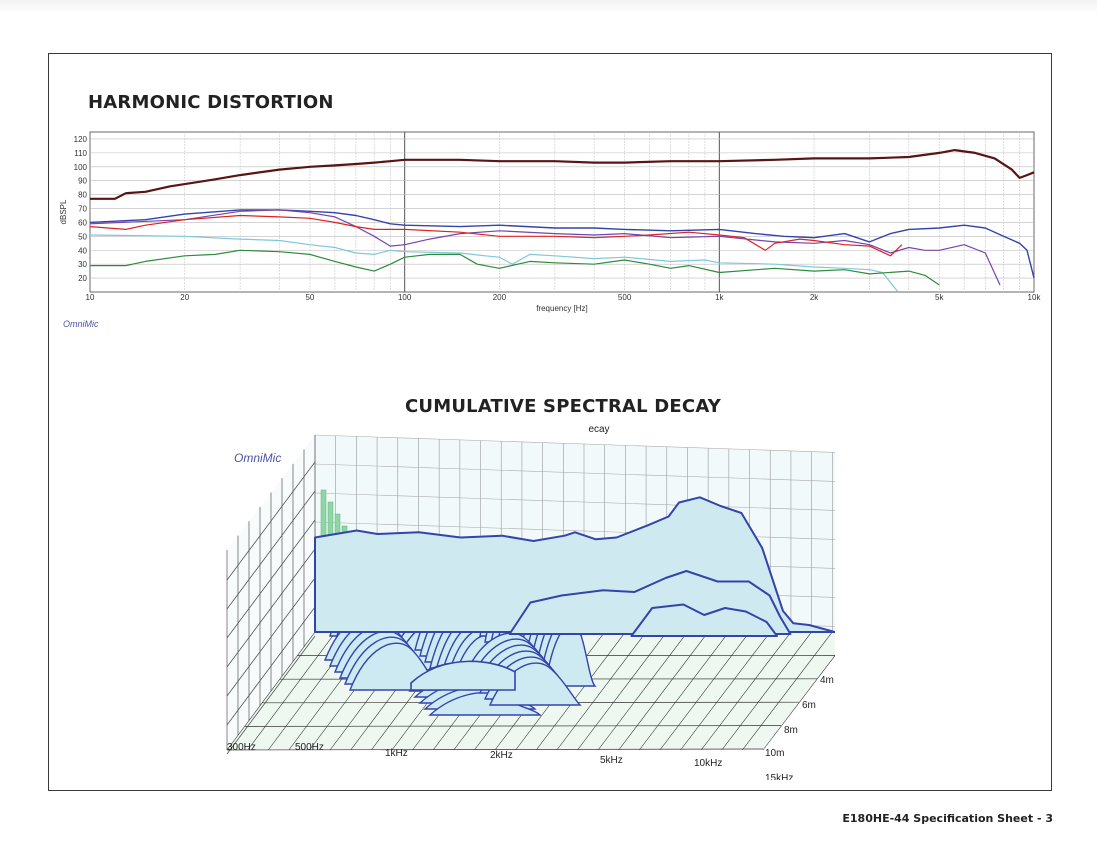 The image size is (1097, 856). What do you see at coordinates (779, 776) in the screenshot?
I see `csd-freq-label: 15kHz` at bounding box center [779, 776].